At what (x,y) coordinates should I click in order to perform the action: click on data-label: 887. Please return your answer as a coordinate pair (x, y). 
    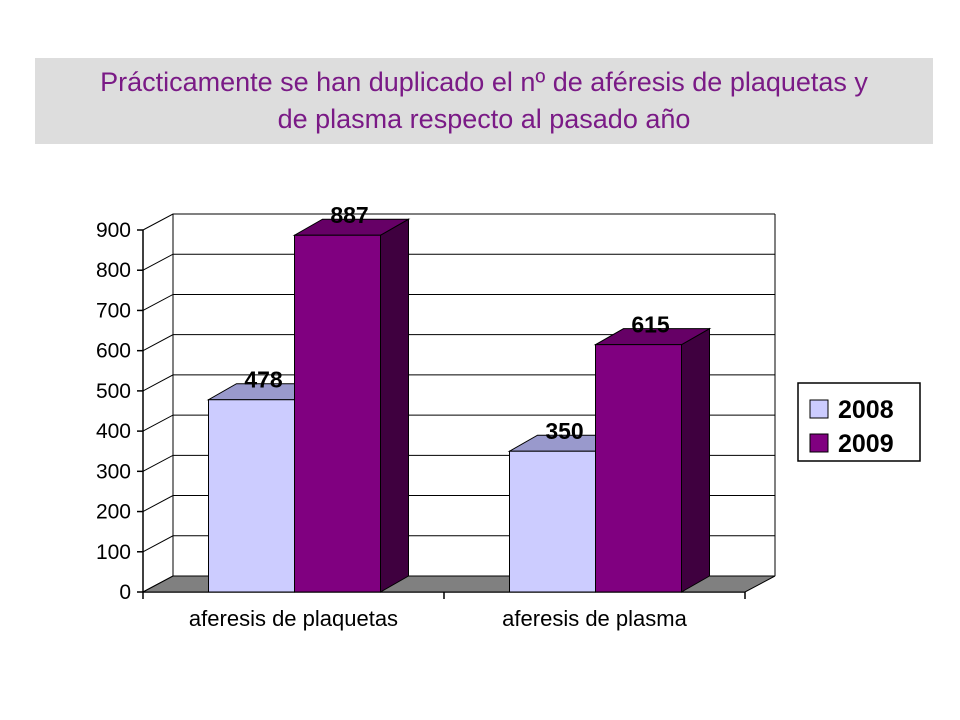
    Looking at the image, I should click on (349, 215).